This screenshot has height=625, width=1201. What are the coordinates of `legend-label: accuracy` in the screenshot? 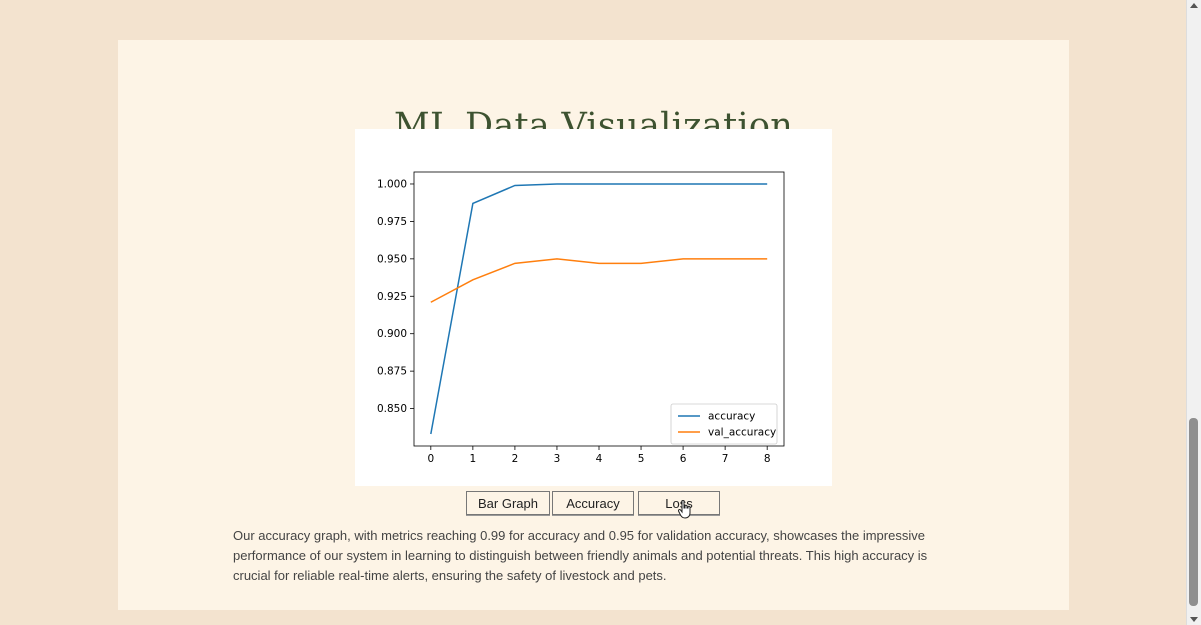 It's located at (731, 417).